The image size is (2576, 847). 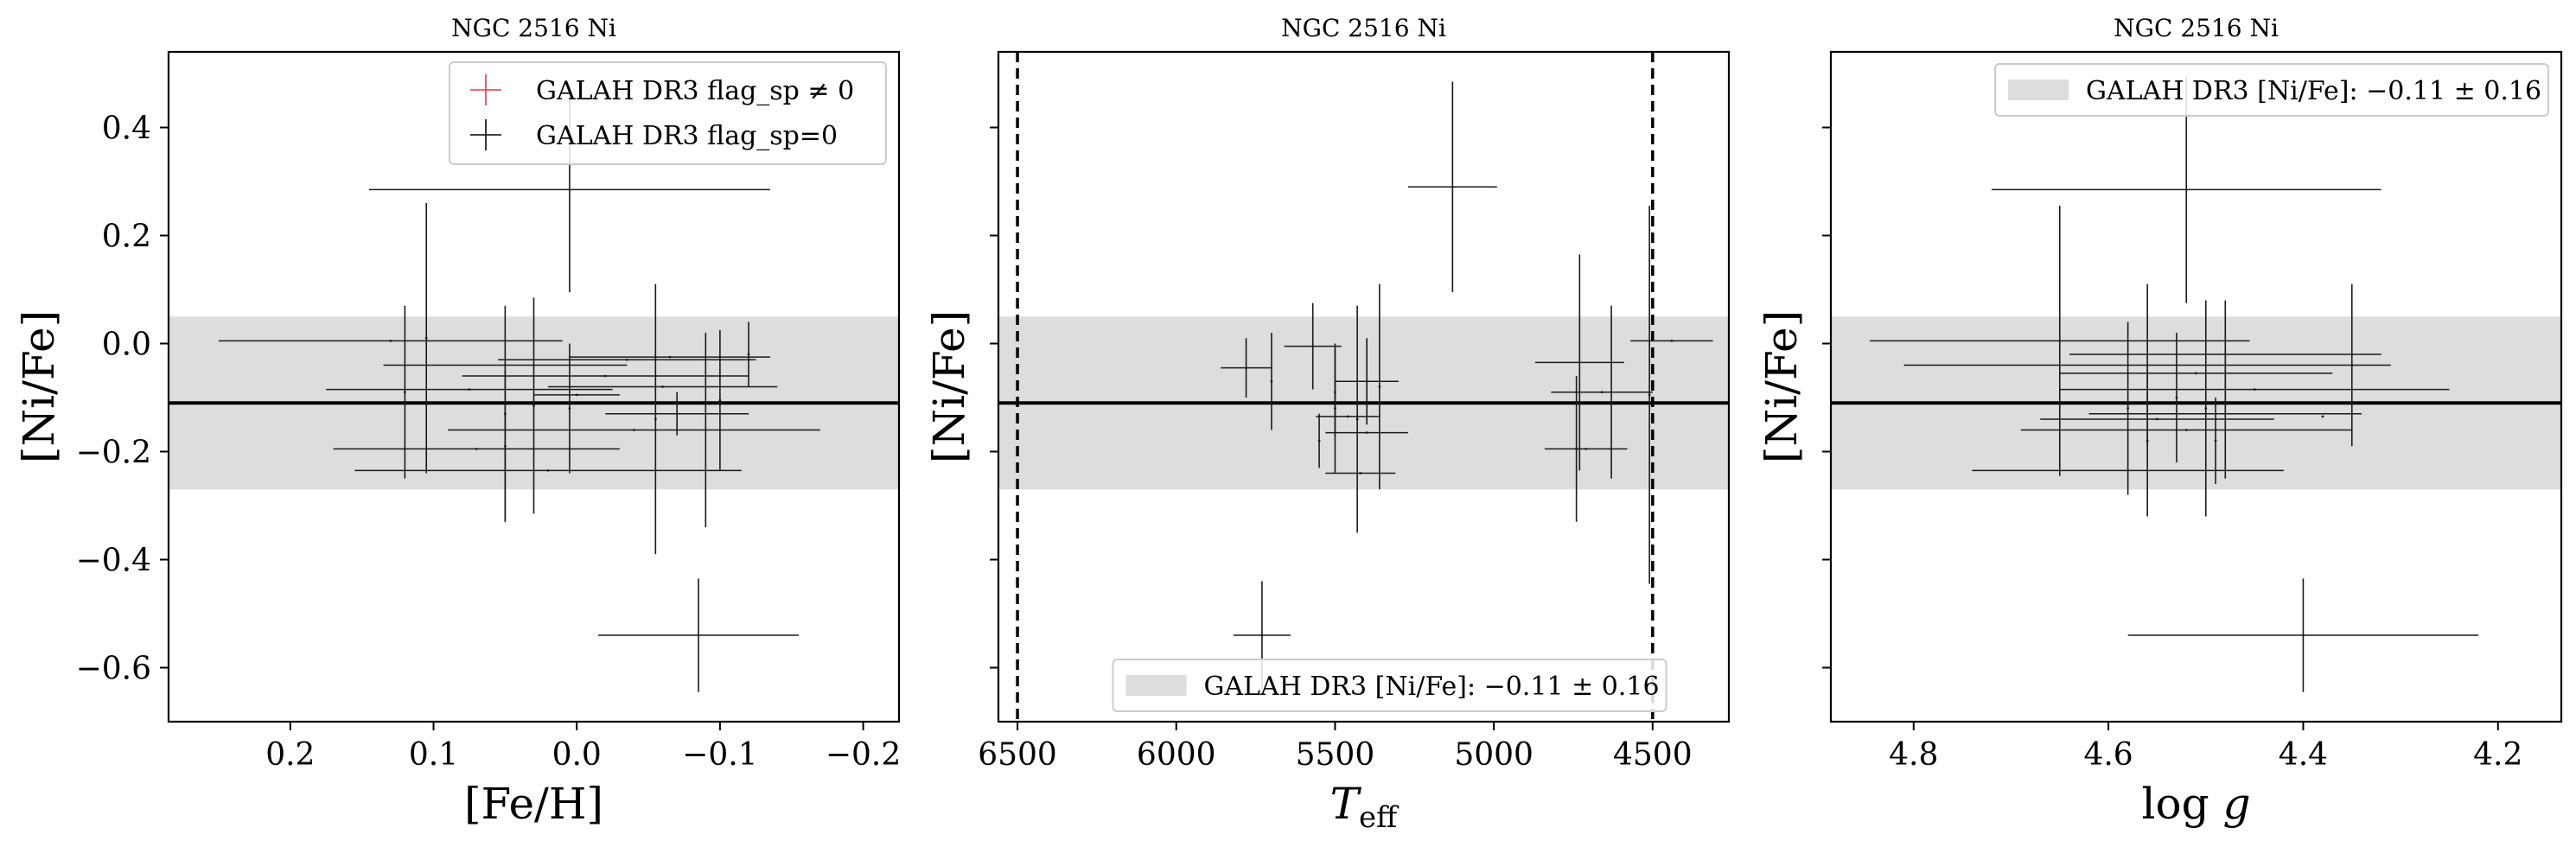 I want to click on y-tick-label: 0.2, so click(x=126, y=237).